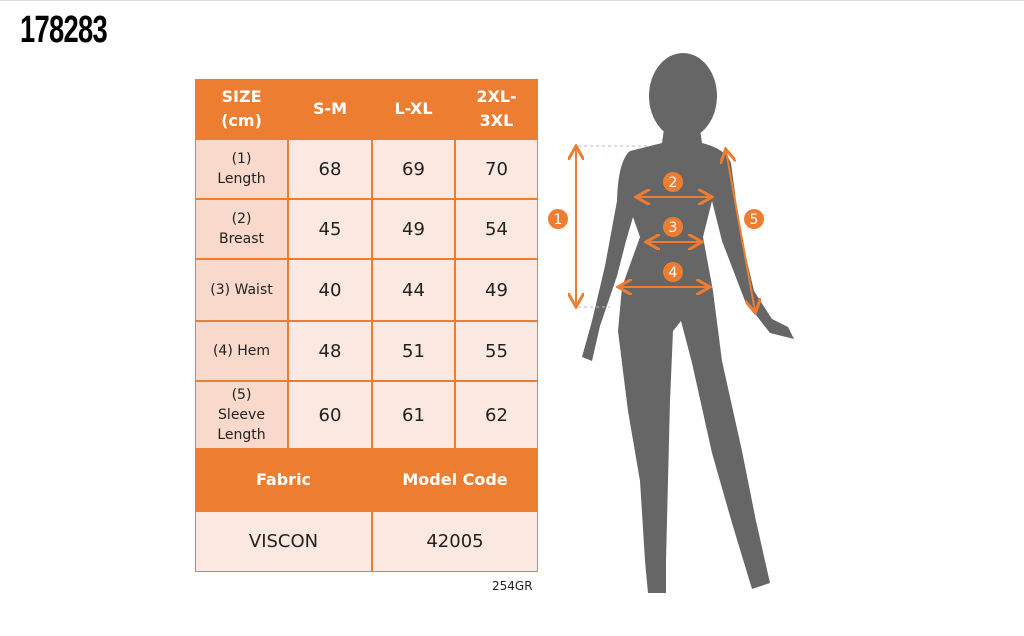 The width and height of the screenshot is (1024, 636). What do you see at coordinates (241, 109) in the screenshot?
I see `column-header: SIZE (cm)` at bounding box center [241, 109].